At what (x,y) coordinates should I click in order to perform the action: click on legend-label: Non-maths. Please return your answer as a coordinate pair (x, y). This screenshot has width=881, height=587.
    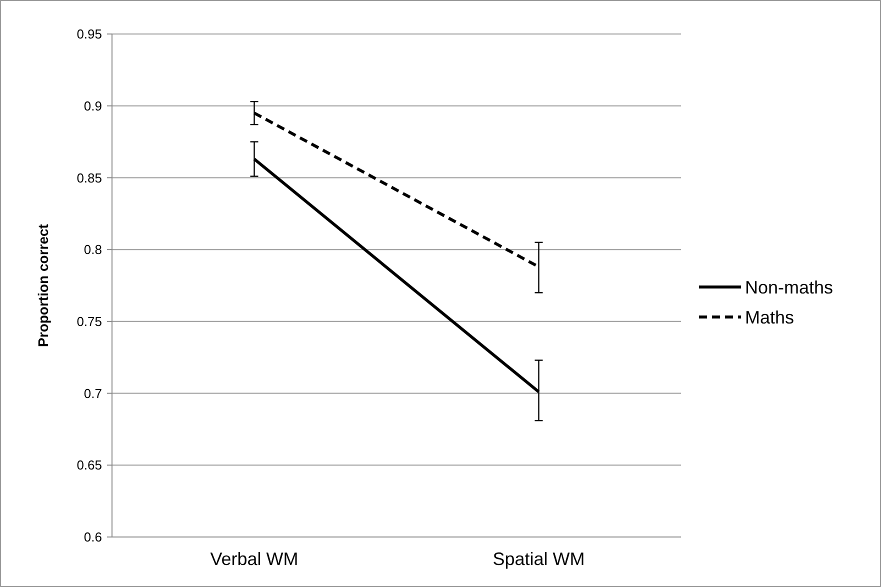
    Looking at the image, I should click on (789, 287).